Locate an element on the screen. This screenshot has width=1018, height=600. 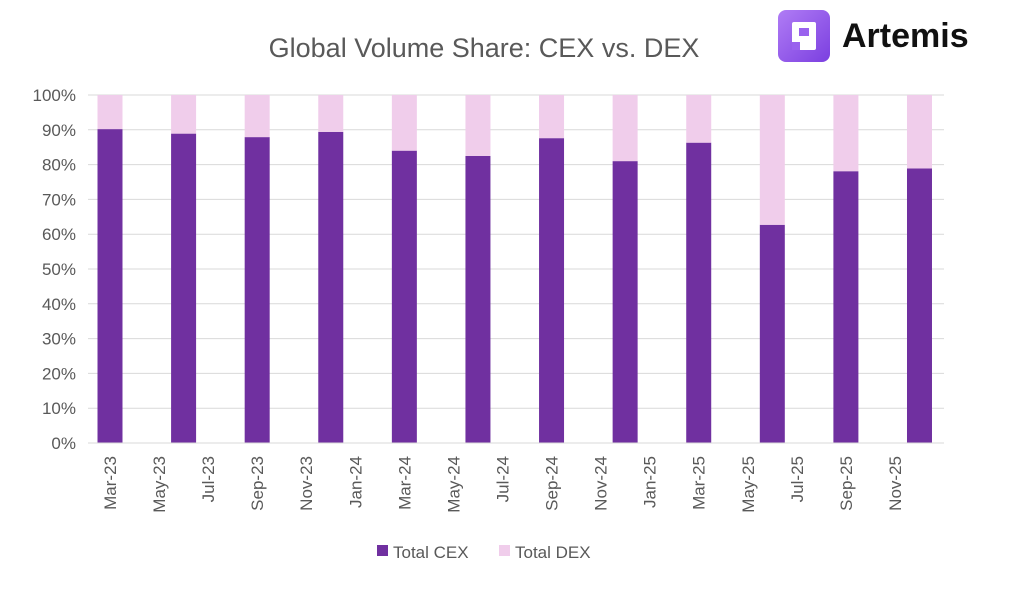
x-tick-label: Sep-25 is located at coordinates (846, 483).